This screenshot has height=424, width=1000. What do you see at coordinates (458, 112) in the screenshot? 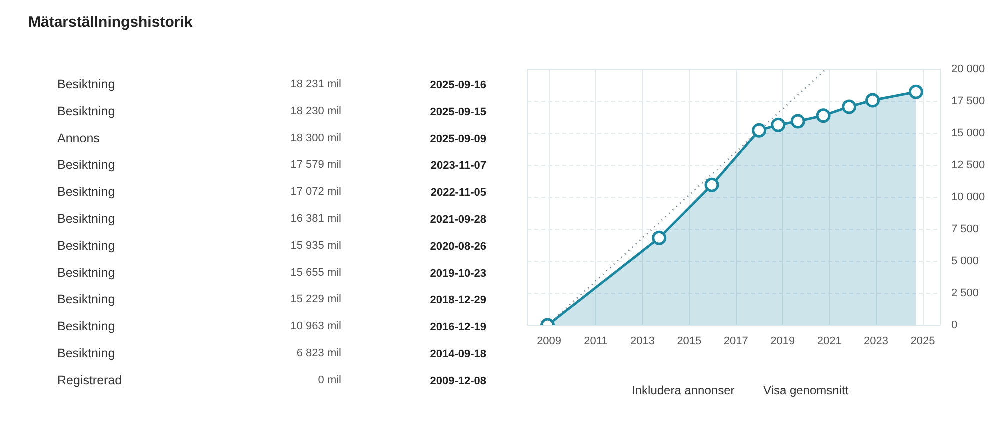
I see `text: 2025-09-15` at bounding box center [458, 112].